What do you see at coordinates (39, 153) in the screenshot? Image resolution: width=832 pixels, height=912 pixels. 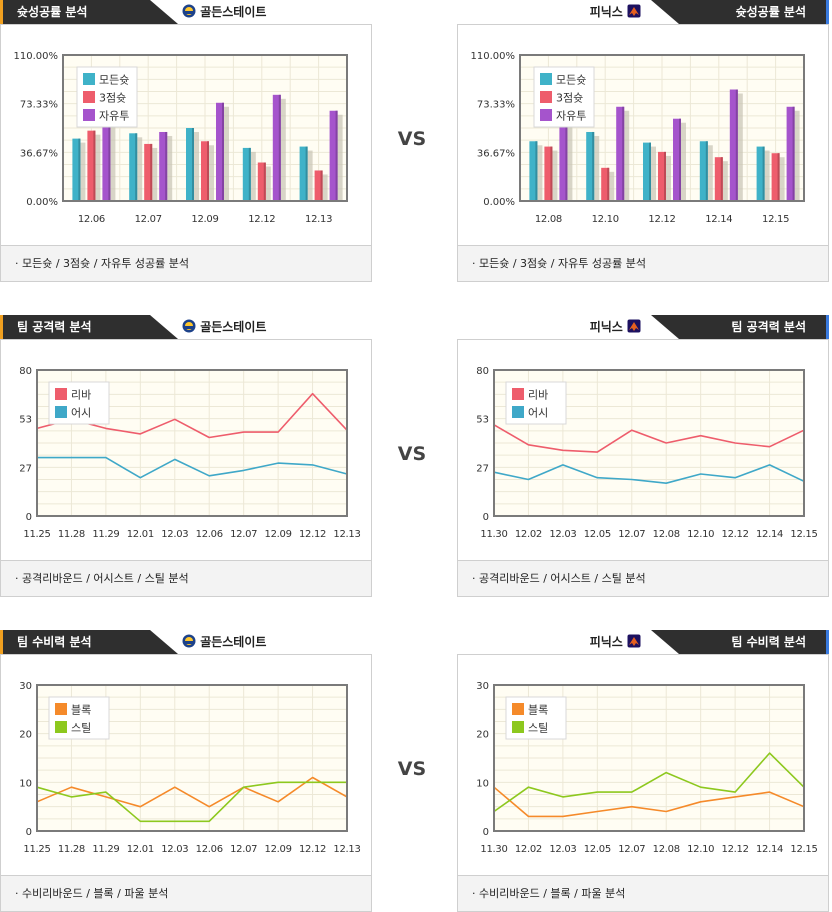 I see `y-tick-label: 36.67%` at bounding box center [39, 153].